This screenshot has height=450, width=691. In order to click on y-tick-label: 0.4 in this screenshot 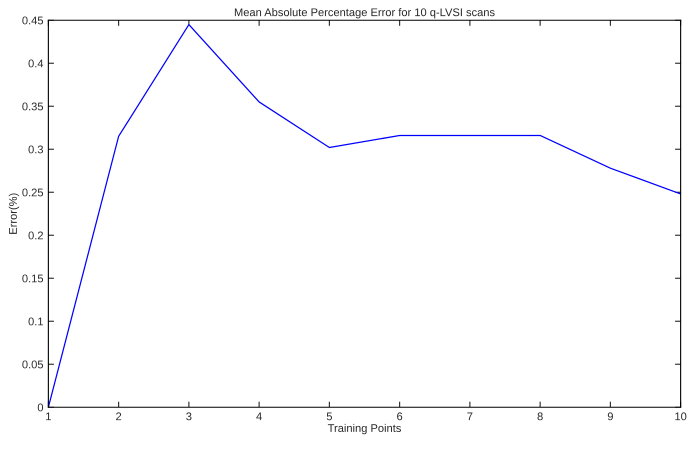, I will do `click(36, 64)`.